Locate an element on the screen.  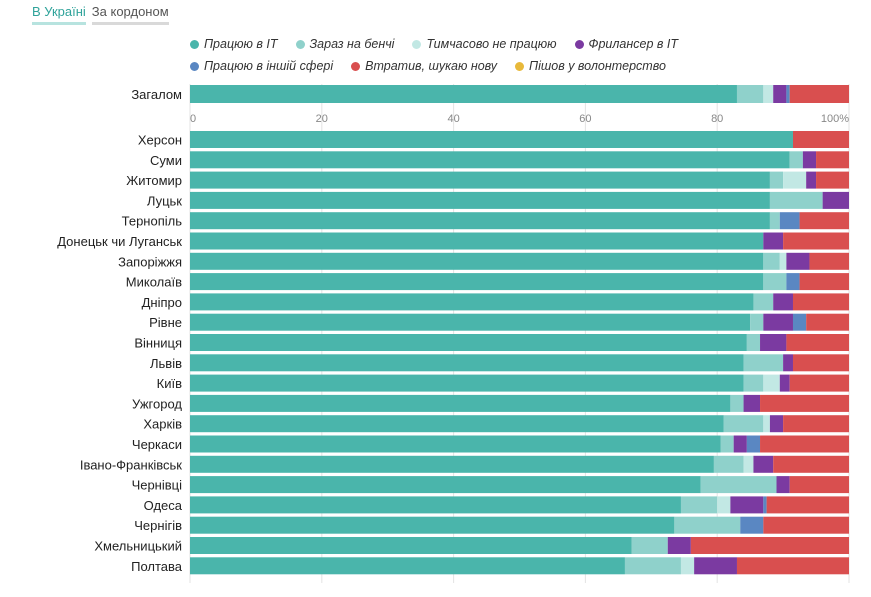
category-label: Черкаси is located at coordinates (157, 444).